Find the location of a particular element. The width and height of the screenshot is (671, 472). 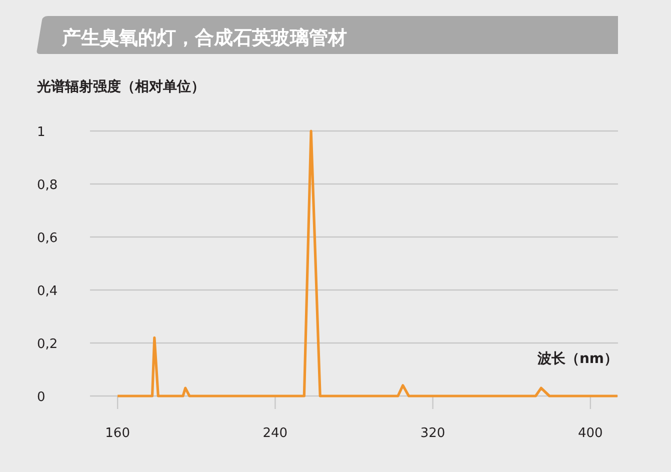

y-tick-label: 0 is located at coordinates (41, 397).